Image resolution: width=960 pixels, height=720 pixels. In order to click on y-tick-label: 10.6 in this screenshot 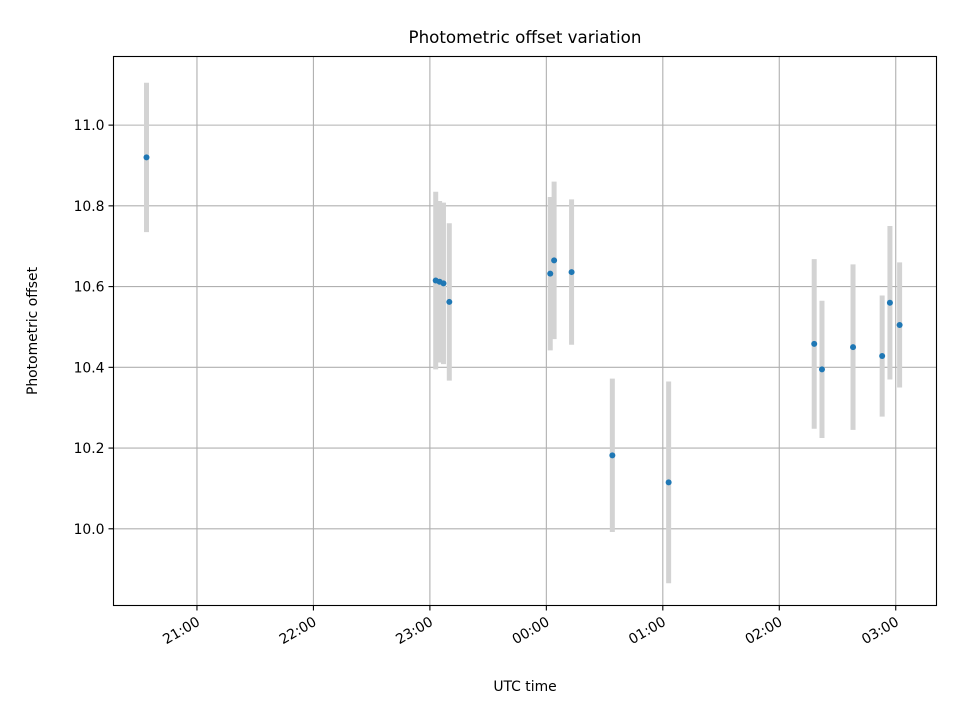, I will do `click(89, 288)`.